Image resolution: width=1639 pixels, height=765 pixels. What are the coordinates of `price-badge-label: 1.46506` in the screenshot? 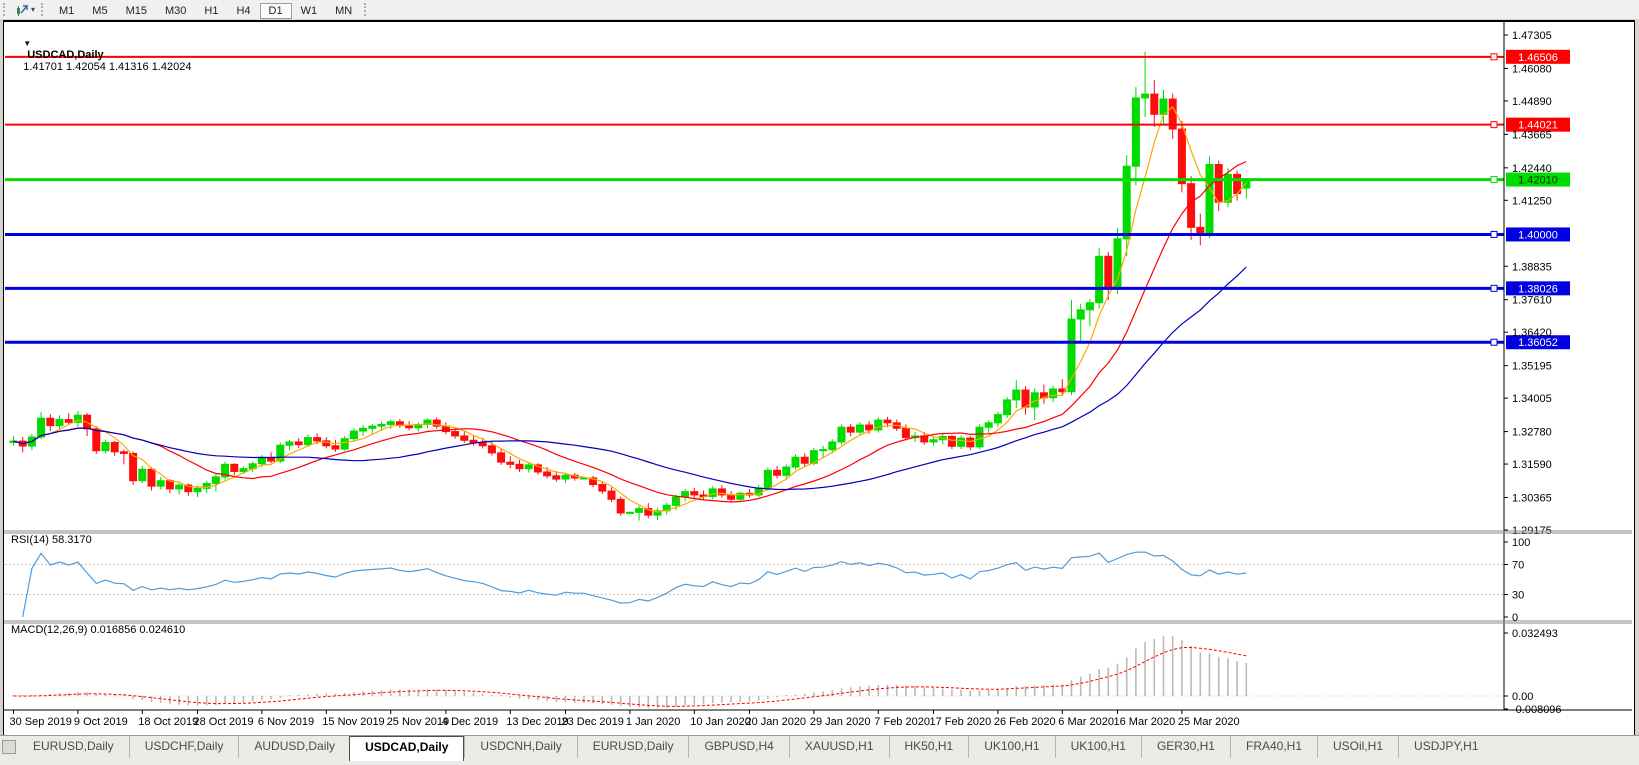 It's located at (1538, 58).